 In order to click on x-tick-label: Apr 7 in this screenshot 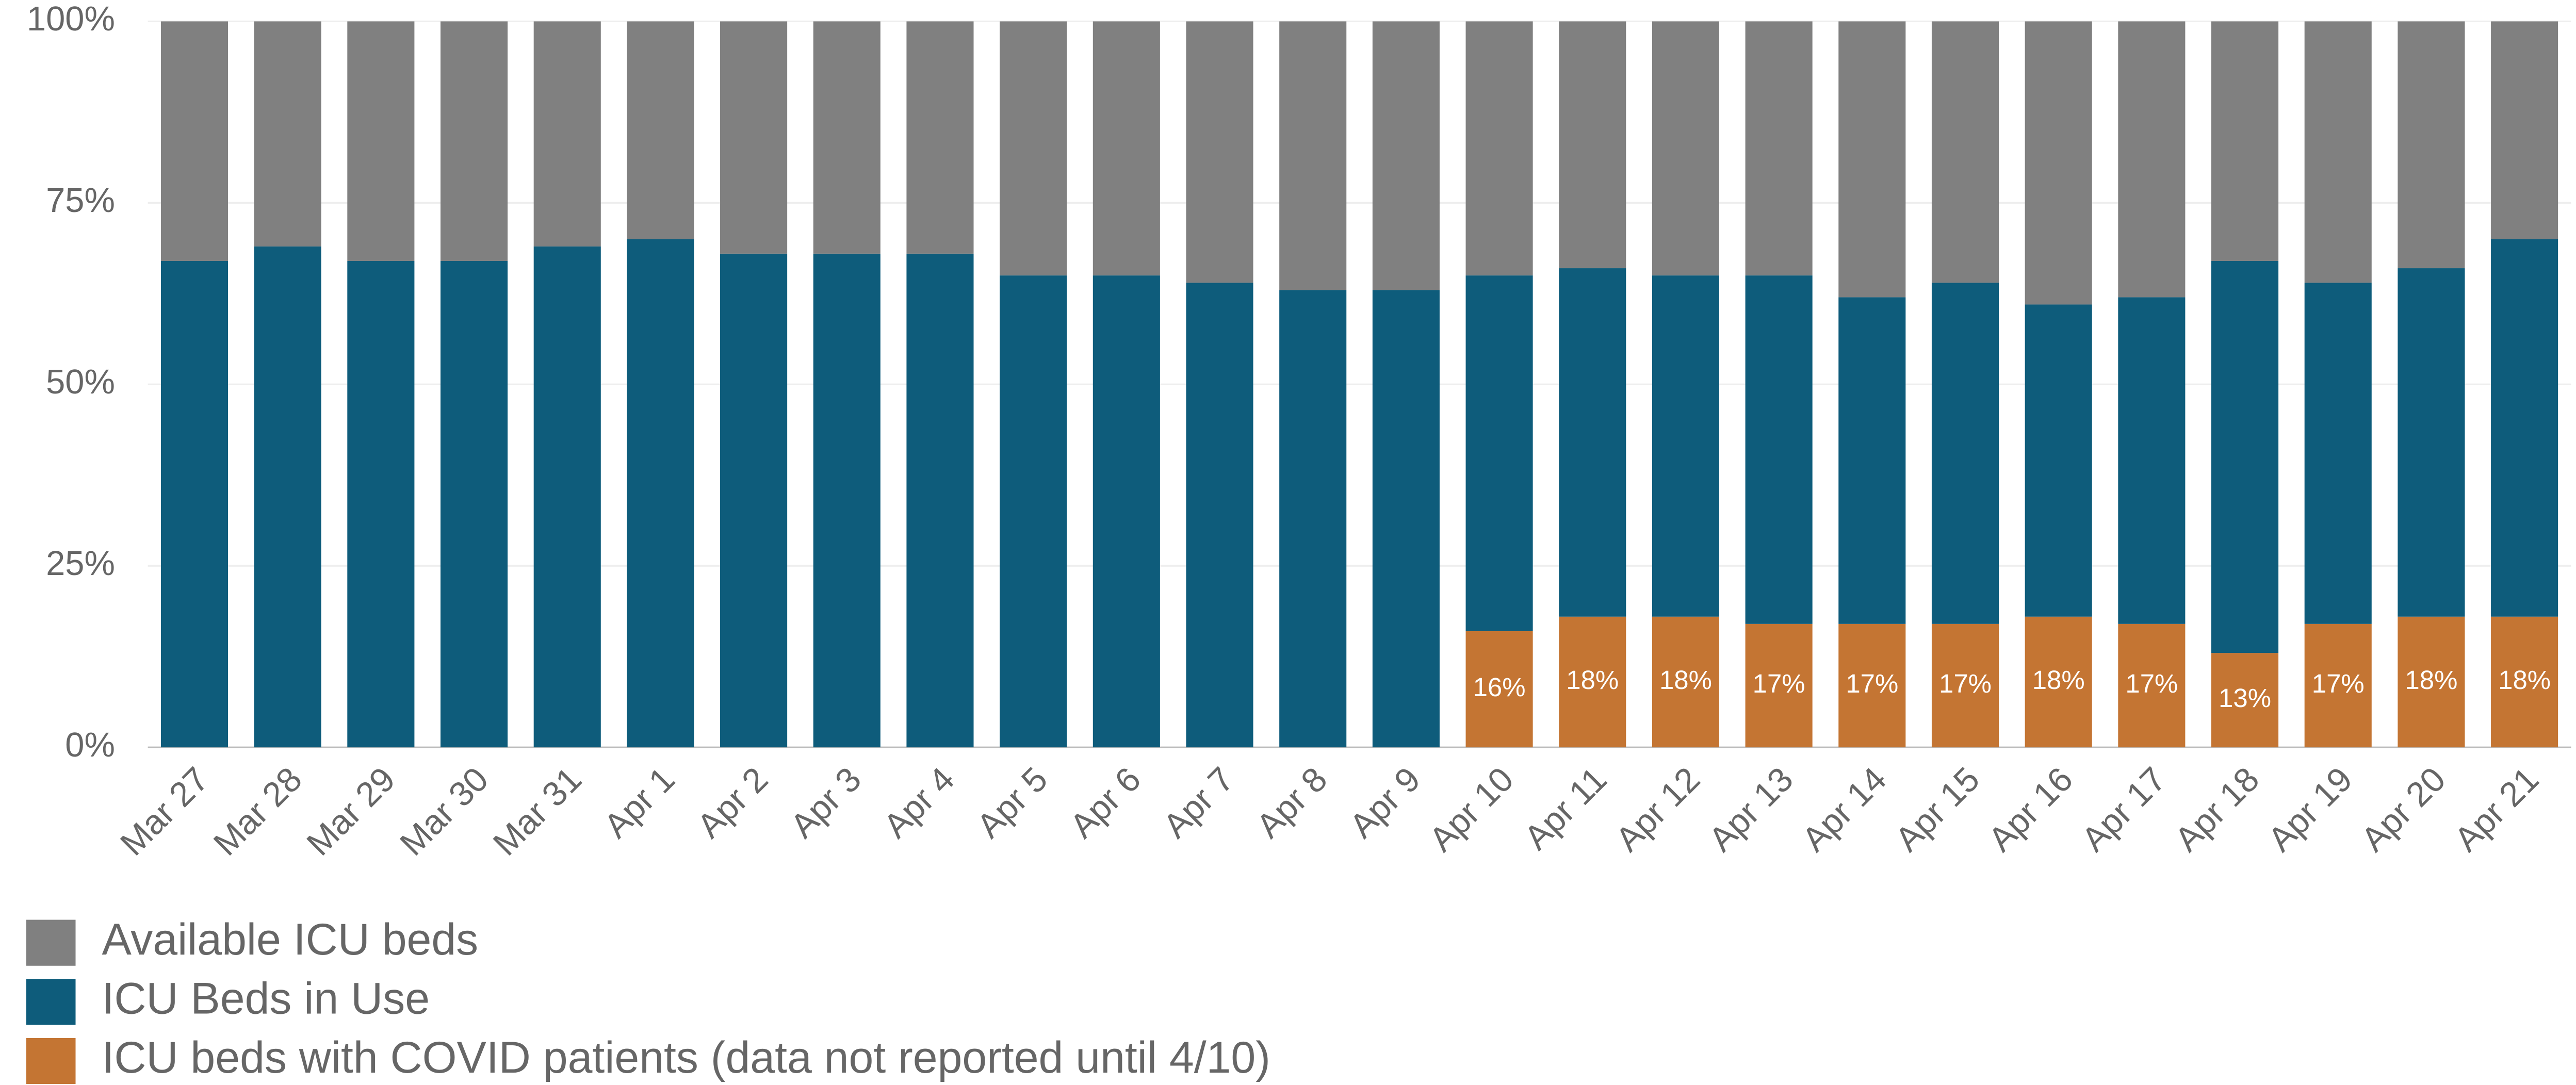, I will do `click(1199, 802)`.